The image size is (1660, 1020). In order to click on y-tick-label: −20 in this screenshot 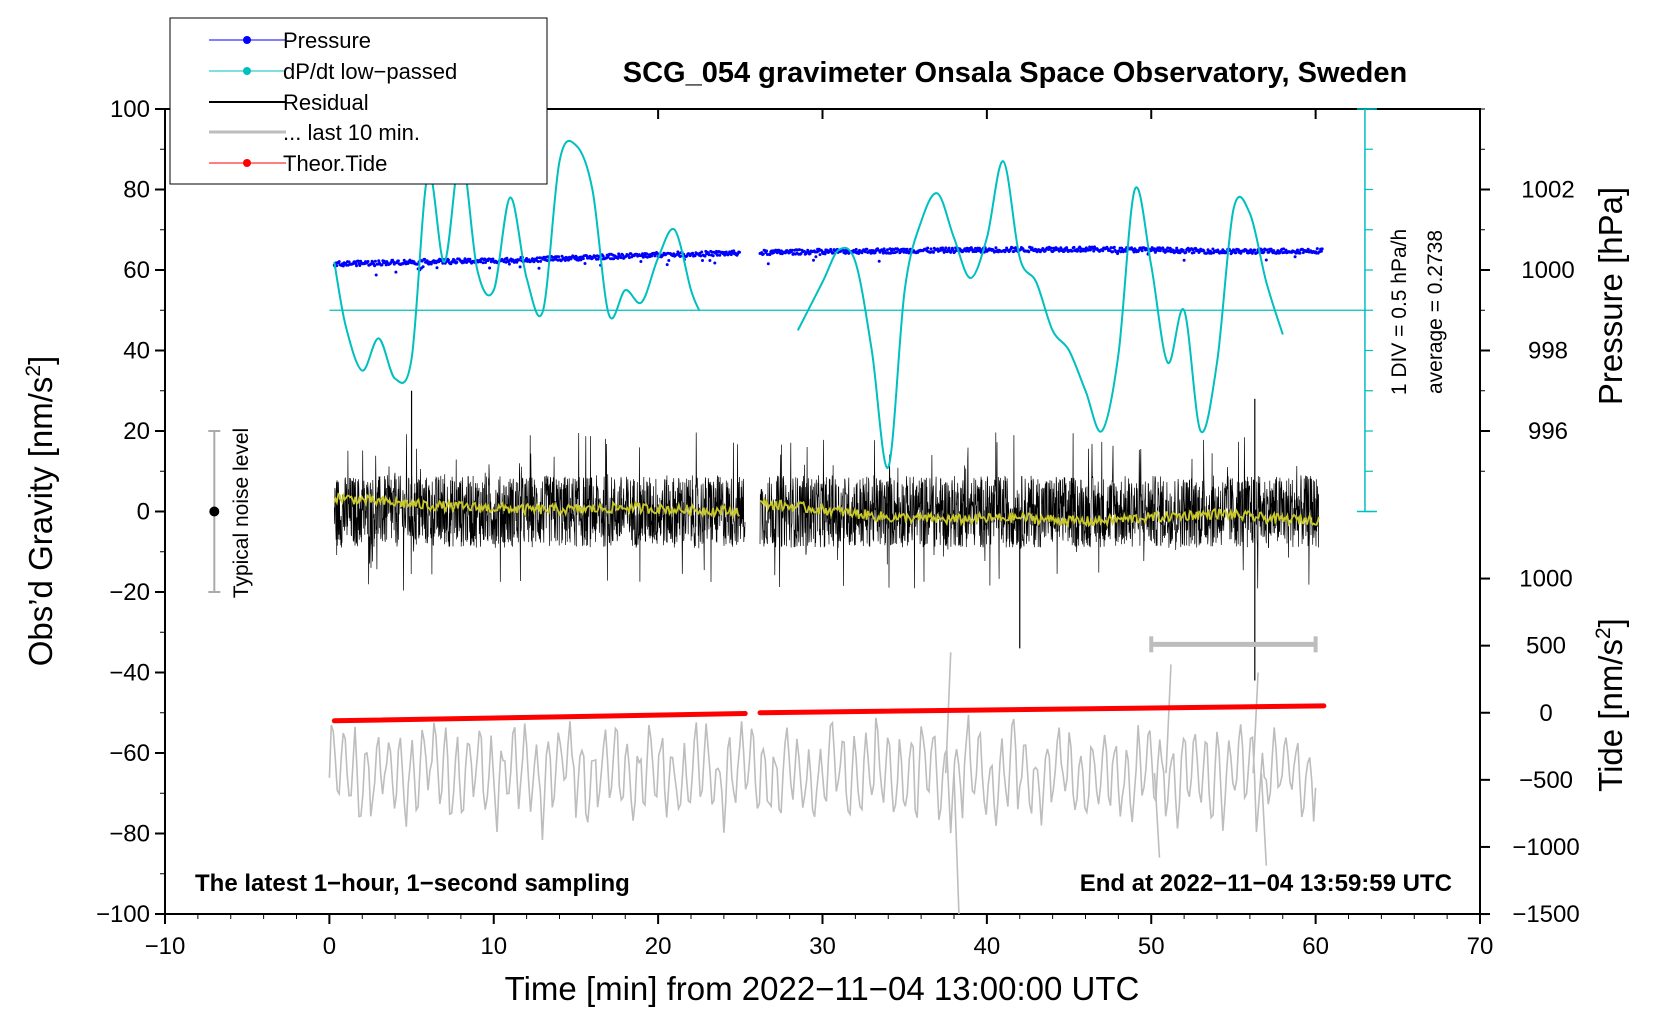, I will do `click(129, 592)`.